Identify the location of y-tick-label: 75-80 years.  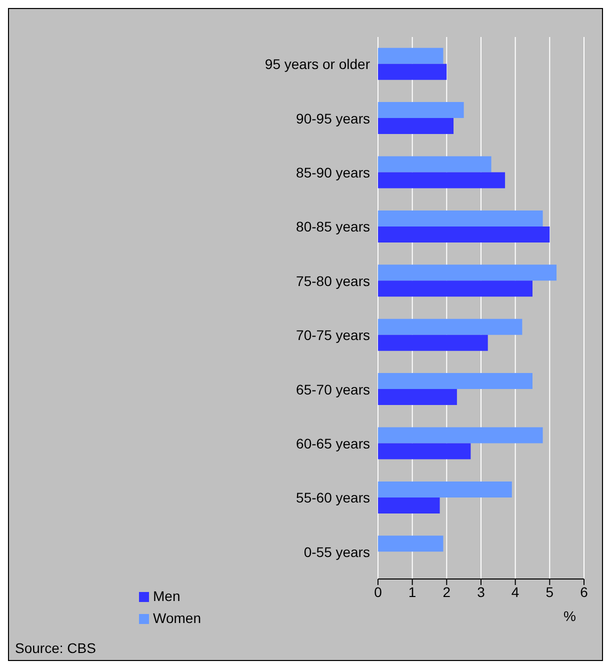
(333, 280).